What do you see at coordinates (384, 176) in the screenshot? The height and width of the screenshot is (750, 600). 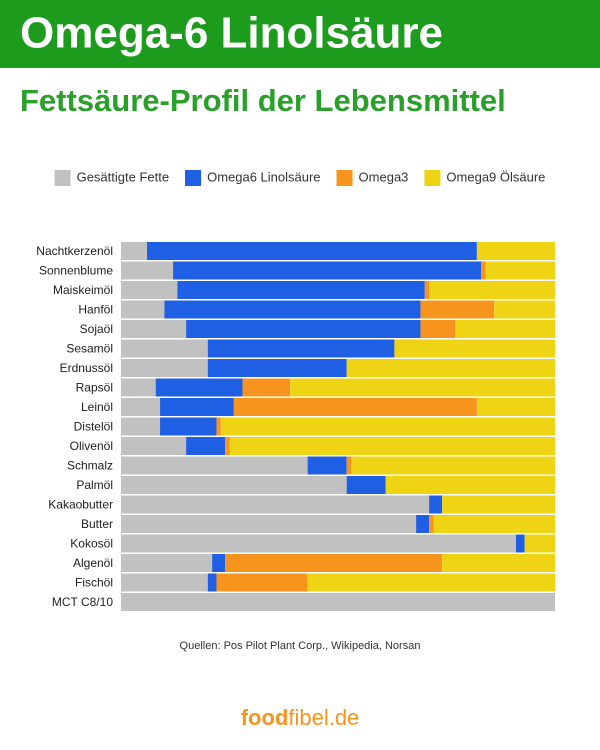 I see `legend-label: Omega3` at bounding box center [384, 176].